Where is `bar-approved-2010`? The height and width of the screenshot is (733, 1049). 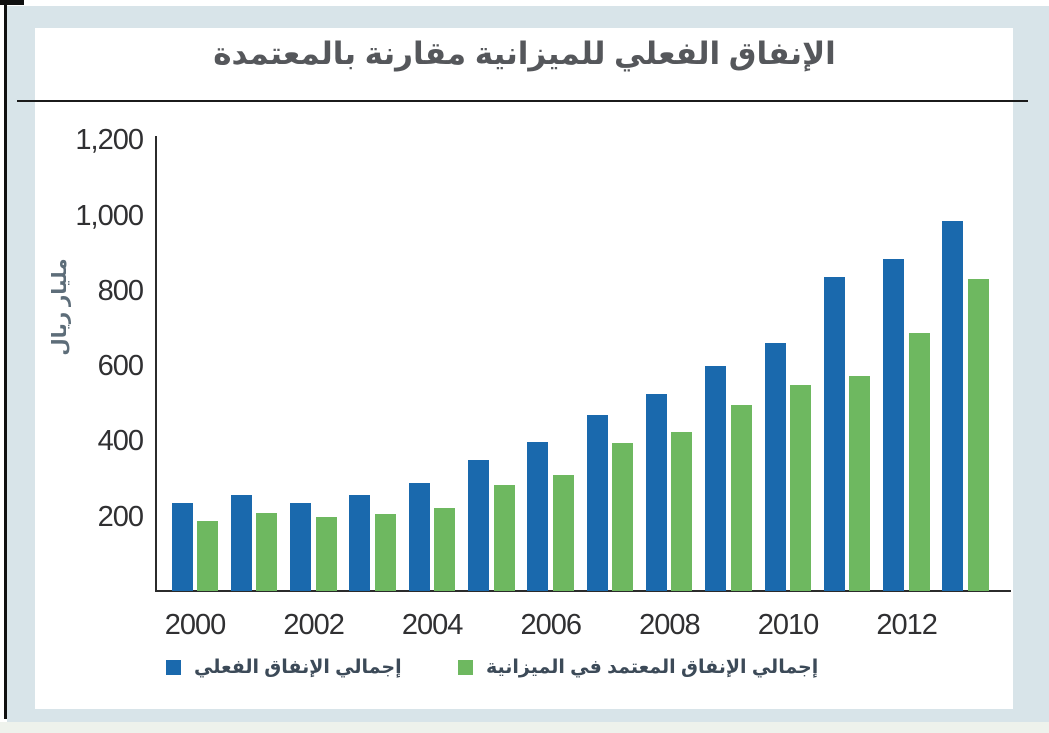 bar-approved-2010 is located at coordinates (800, 488).